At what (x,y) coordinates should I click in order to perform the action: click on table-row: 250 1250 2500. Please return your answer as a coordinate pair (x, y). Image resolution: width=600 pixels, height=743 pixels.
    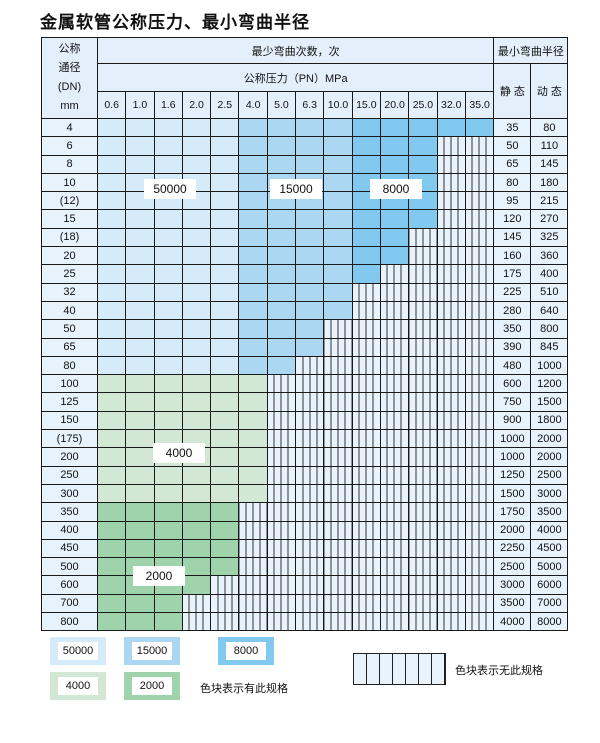
    Looking at the image, I should click on (305, 475).